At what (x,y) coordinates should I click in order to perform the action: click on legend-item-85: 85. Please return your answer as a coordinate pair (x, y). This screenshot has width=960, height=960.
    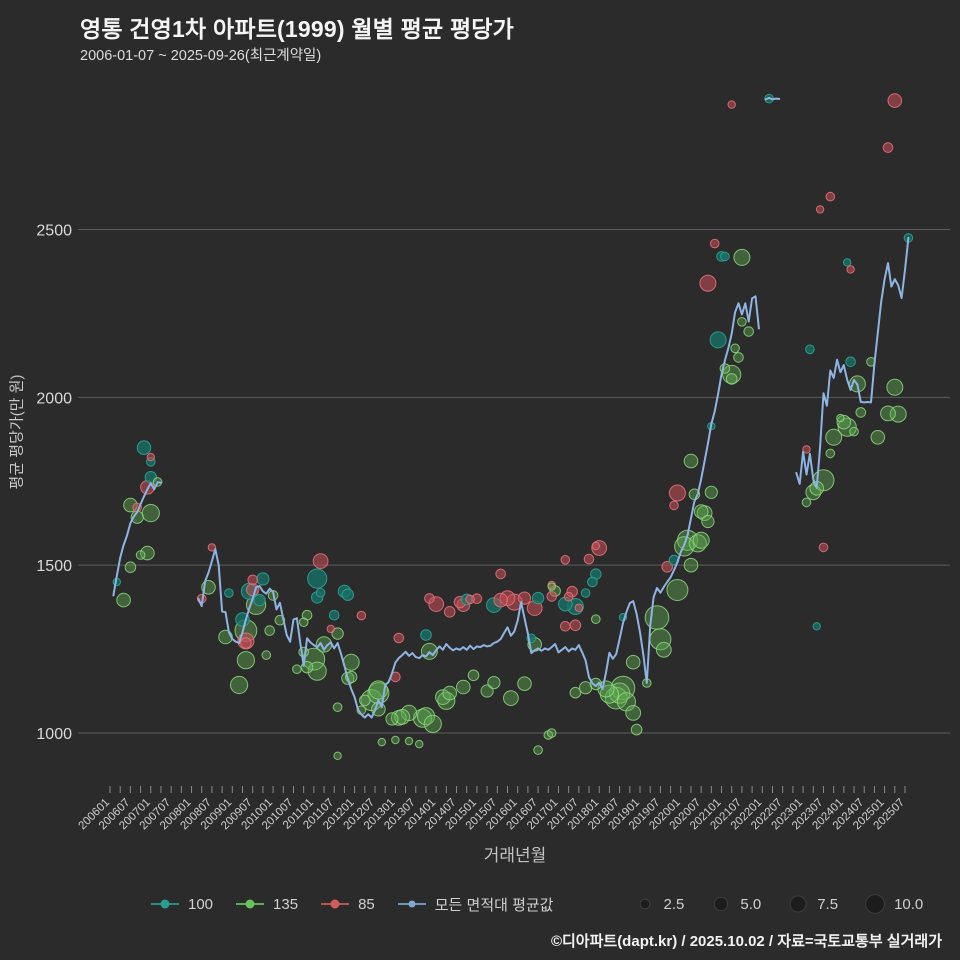
    Looking at the image, I should click on (347, 904).